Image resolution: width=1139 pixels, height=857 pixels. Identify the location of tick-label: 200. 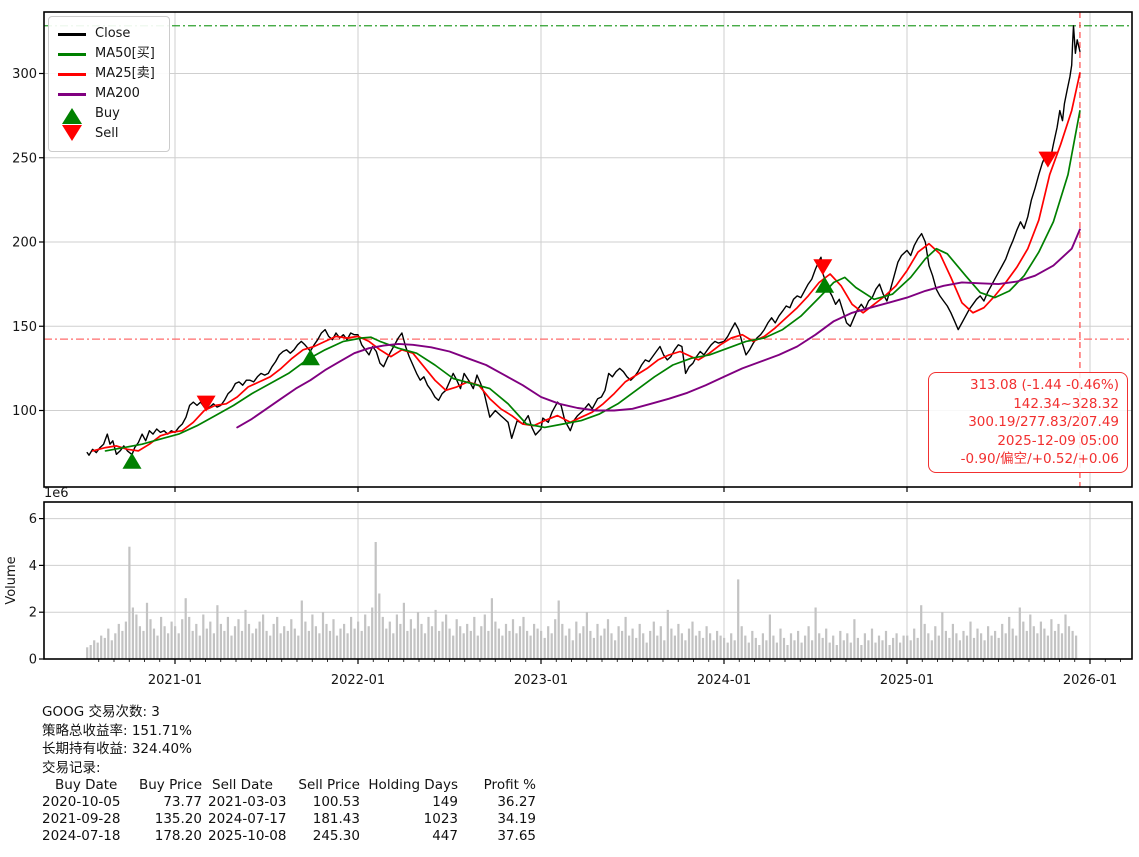
(24, 243).